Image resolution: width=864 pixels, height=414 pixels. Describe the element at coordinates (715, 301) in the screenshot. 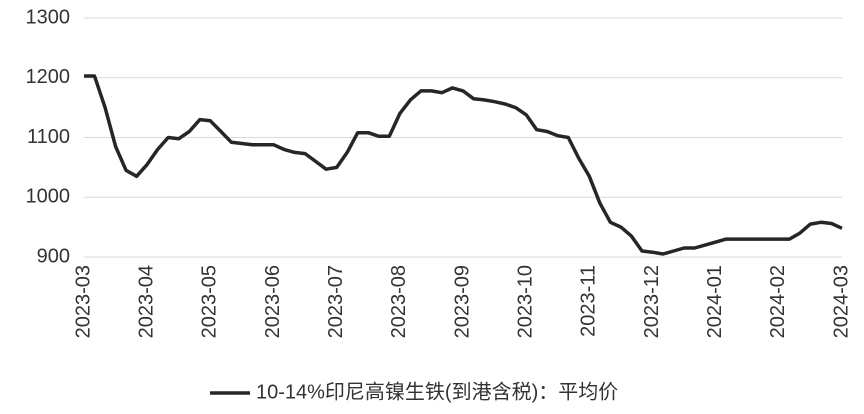

I see `x-tick-label: 2024-01` at that location.